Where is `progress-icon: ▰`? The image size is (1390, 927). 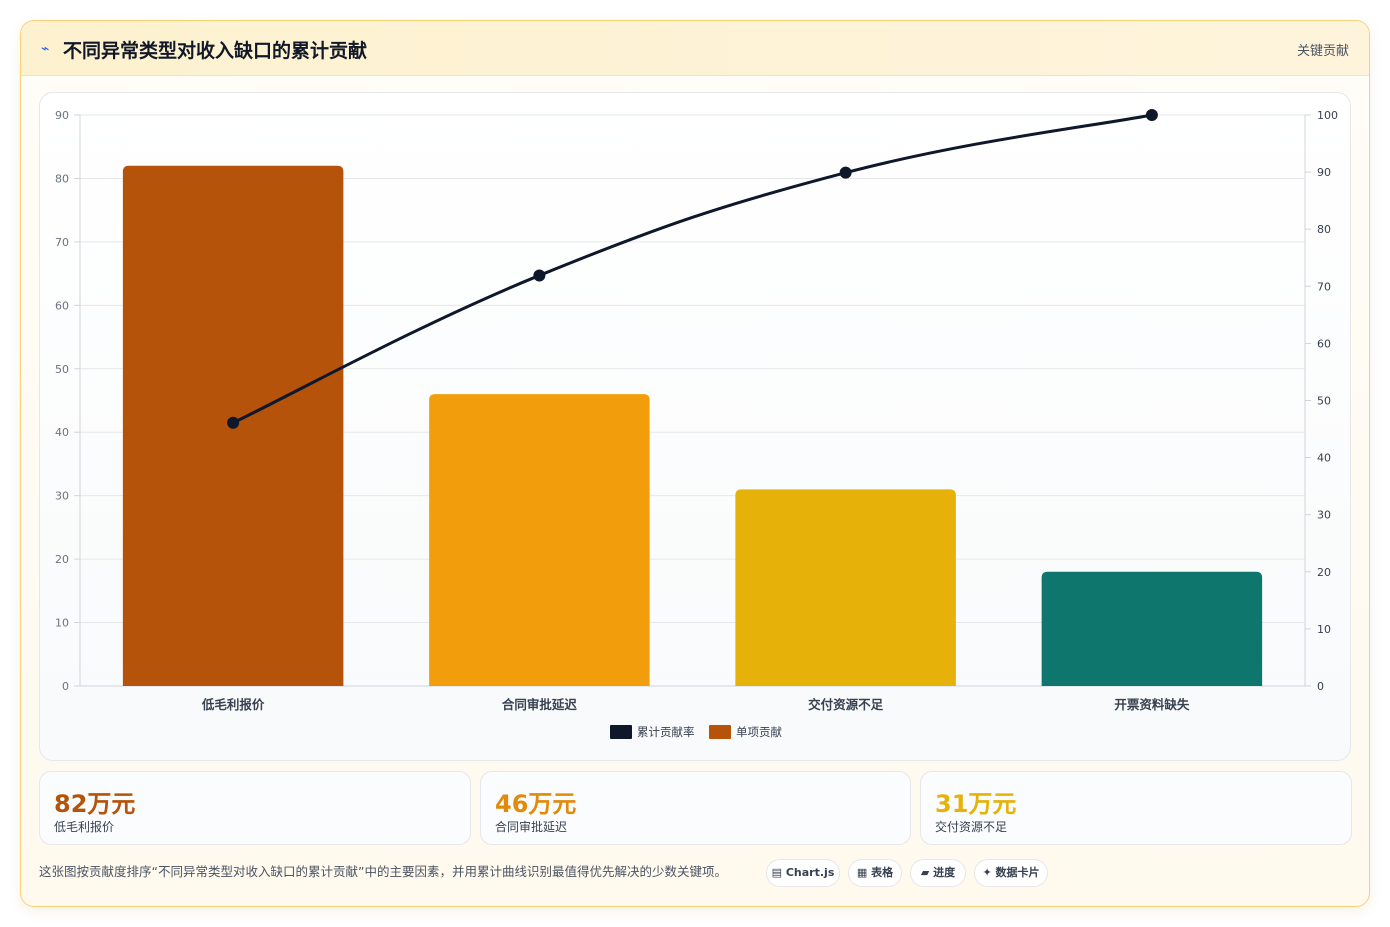 progress-icon: ▰ is located at coordinates (925, 872).